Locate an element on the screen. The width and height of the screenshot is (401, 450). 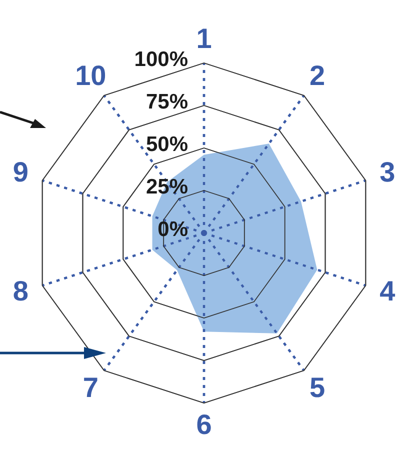
spoke-label: 3 is located at coordinates (388, 172).